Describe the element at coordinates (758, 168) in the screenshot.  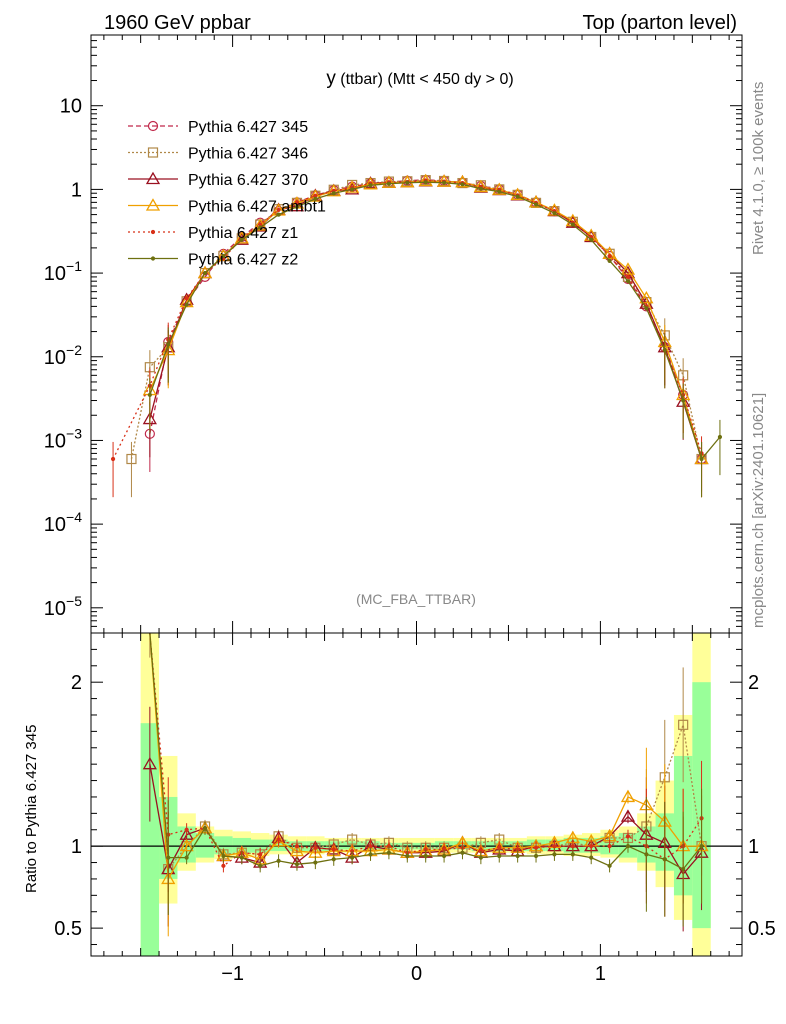
I see `rivet-version-label: Rivet 4.1.0, ≥ 100k events` at that location.